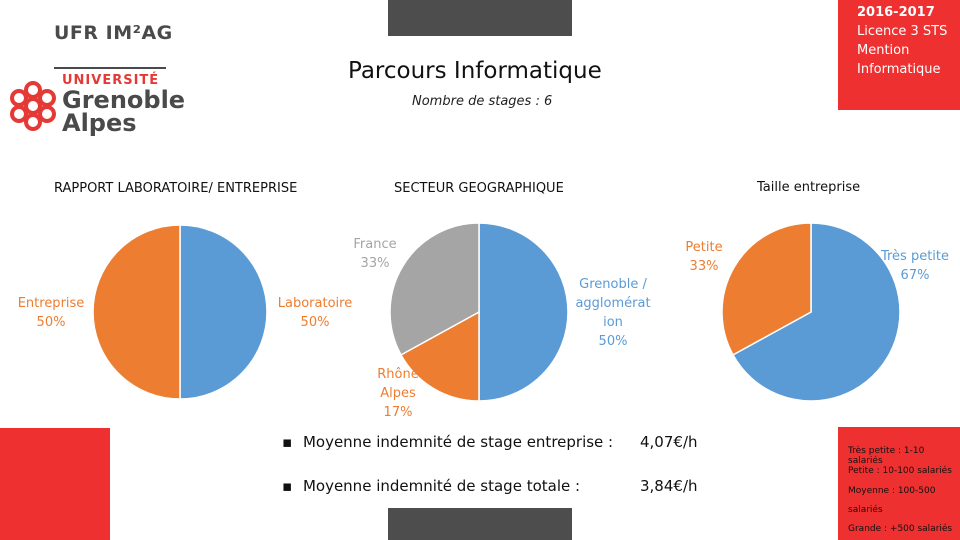 This screenshot has height=540, width=960. What do you see at coordinates (375, 254) in the screenshot?
I see `chart2-label-france: France 33%` at bounding box center [375, 254].